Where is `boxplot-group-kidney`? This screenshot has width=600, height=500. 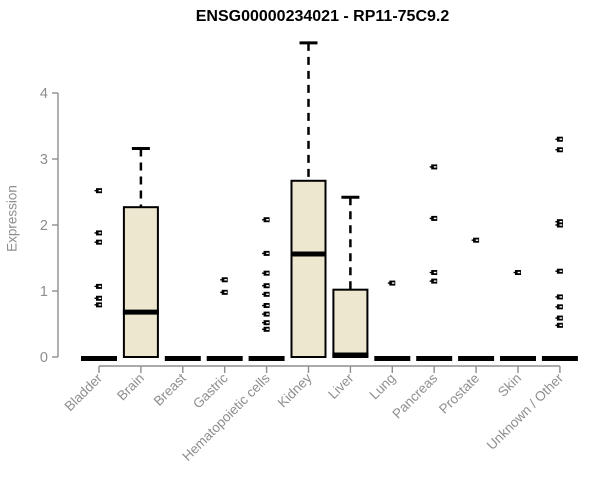 boxplot-group-kidney is located at coordinates (308, 199).